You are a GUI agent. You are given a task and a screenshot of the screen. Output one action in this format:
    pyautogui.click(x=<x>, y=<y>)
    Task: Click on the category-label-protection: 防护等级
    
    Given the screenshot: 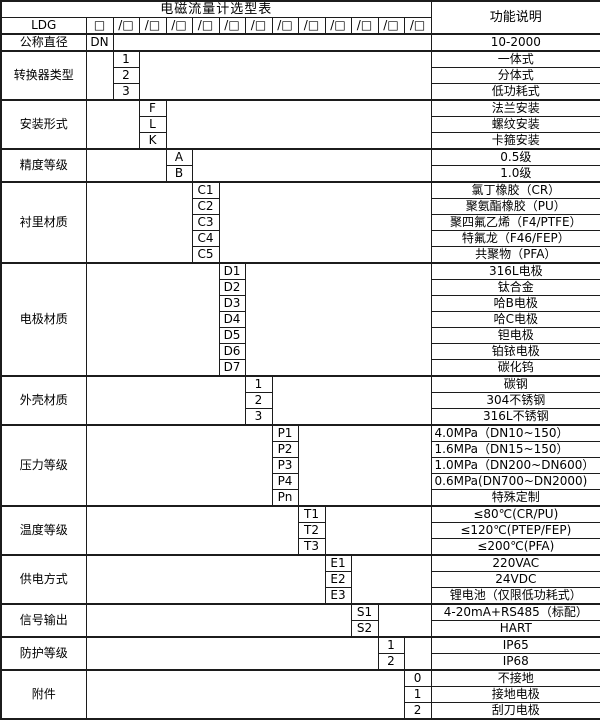 What is the action you would take?
    pyautogui.click(x=43, y=653)
    